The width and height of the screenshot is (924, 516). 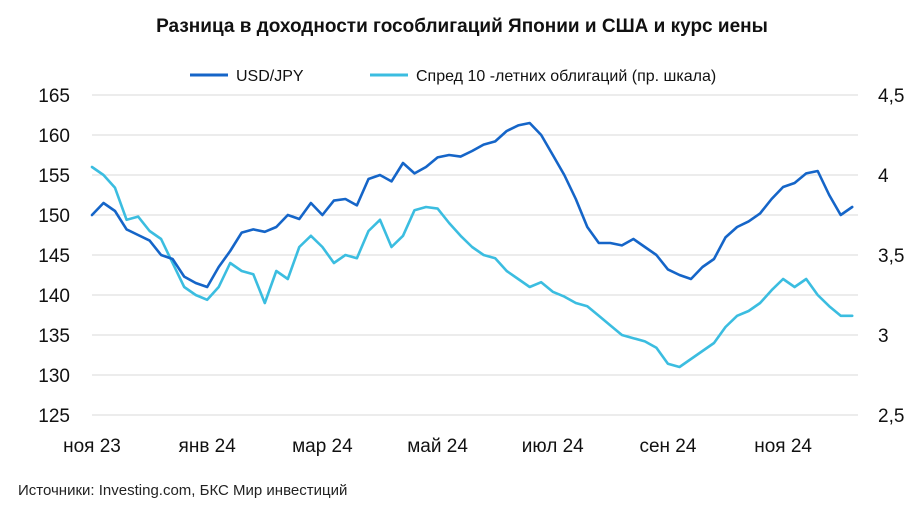 What do you see at coordinates (92, 446) in the screenshot?
I see `x-tick-label: ноя 23` at bounding box center [92, 446].